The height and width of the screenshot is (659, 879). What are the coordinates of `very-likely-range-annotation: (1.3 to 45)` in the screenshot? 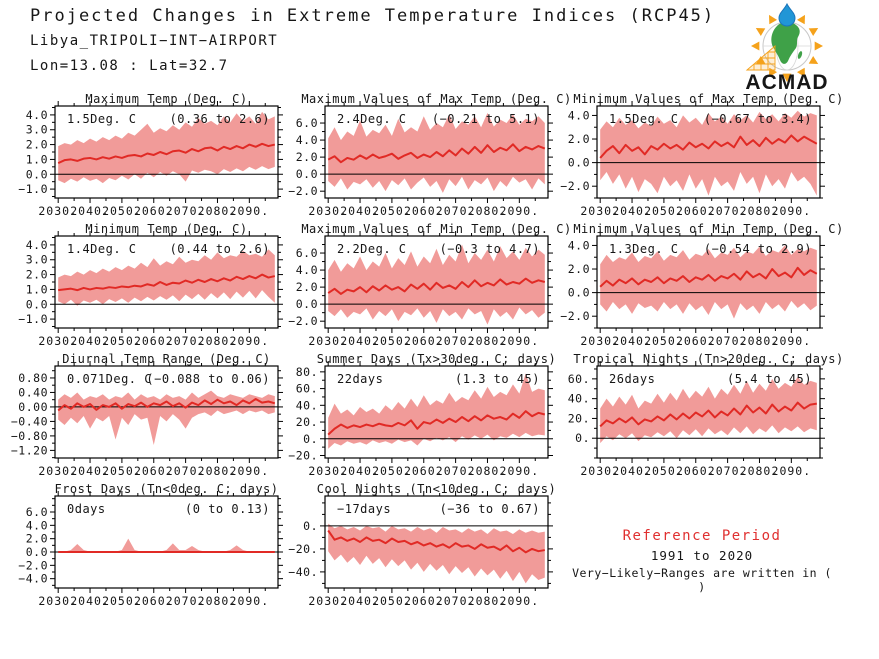 It's located at (497, 379).